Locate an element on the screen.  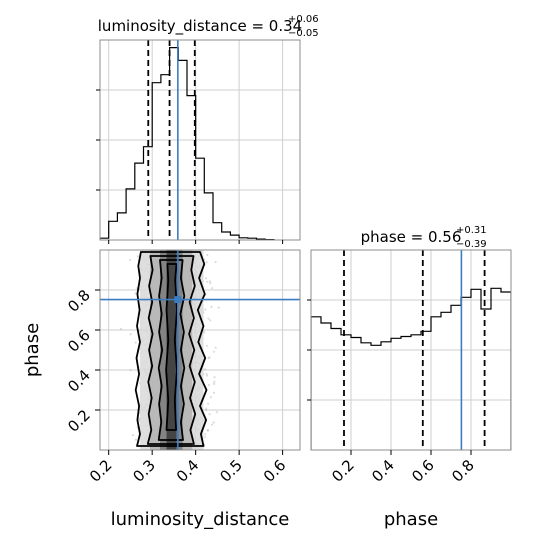
x-tick-label-0: 0.2 is located at coordinates (101, 471).